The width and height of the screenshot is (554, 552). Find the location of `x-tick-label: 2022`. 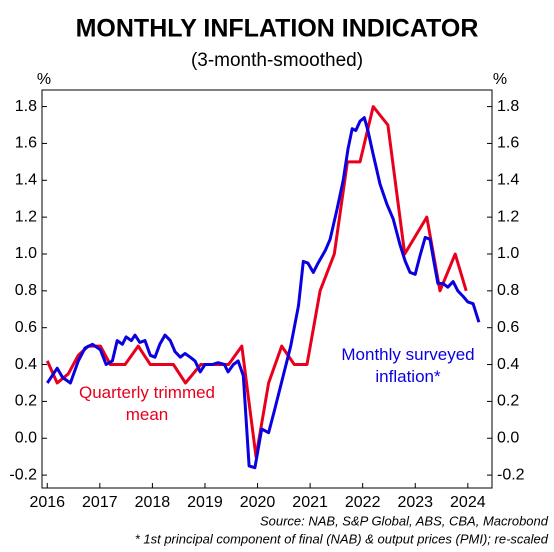

x-tick-label: 2022 is located at coordinates (363, 502).